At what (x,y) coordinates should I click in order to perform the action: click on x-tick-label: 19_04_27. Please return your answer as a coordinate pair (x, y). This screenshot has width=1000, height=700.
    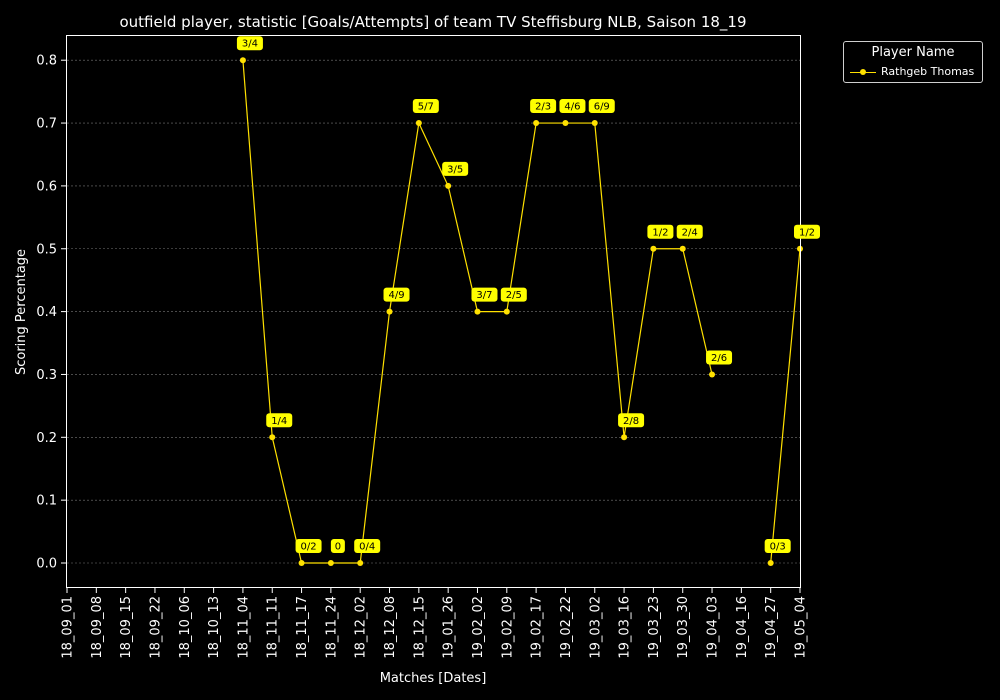
    Looking at the image, I should click on (771, 627).